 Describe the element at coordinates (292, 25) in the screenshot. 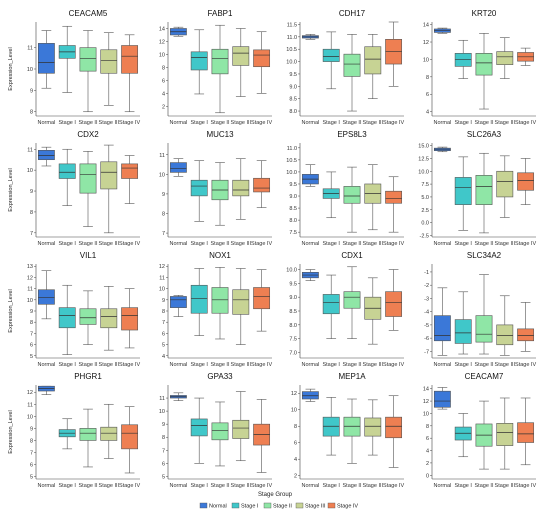

I see `y-tick-label: 11.5` at that location.